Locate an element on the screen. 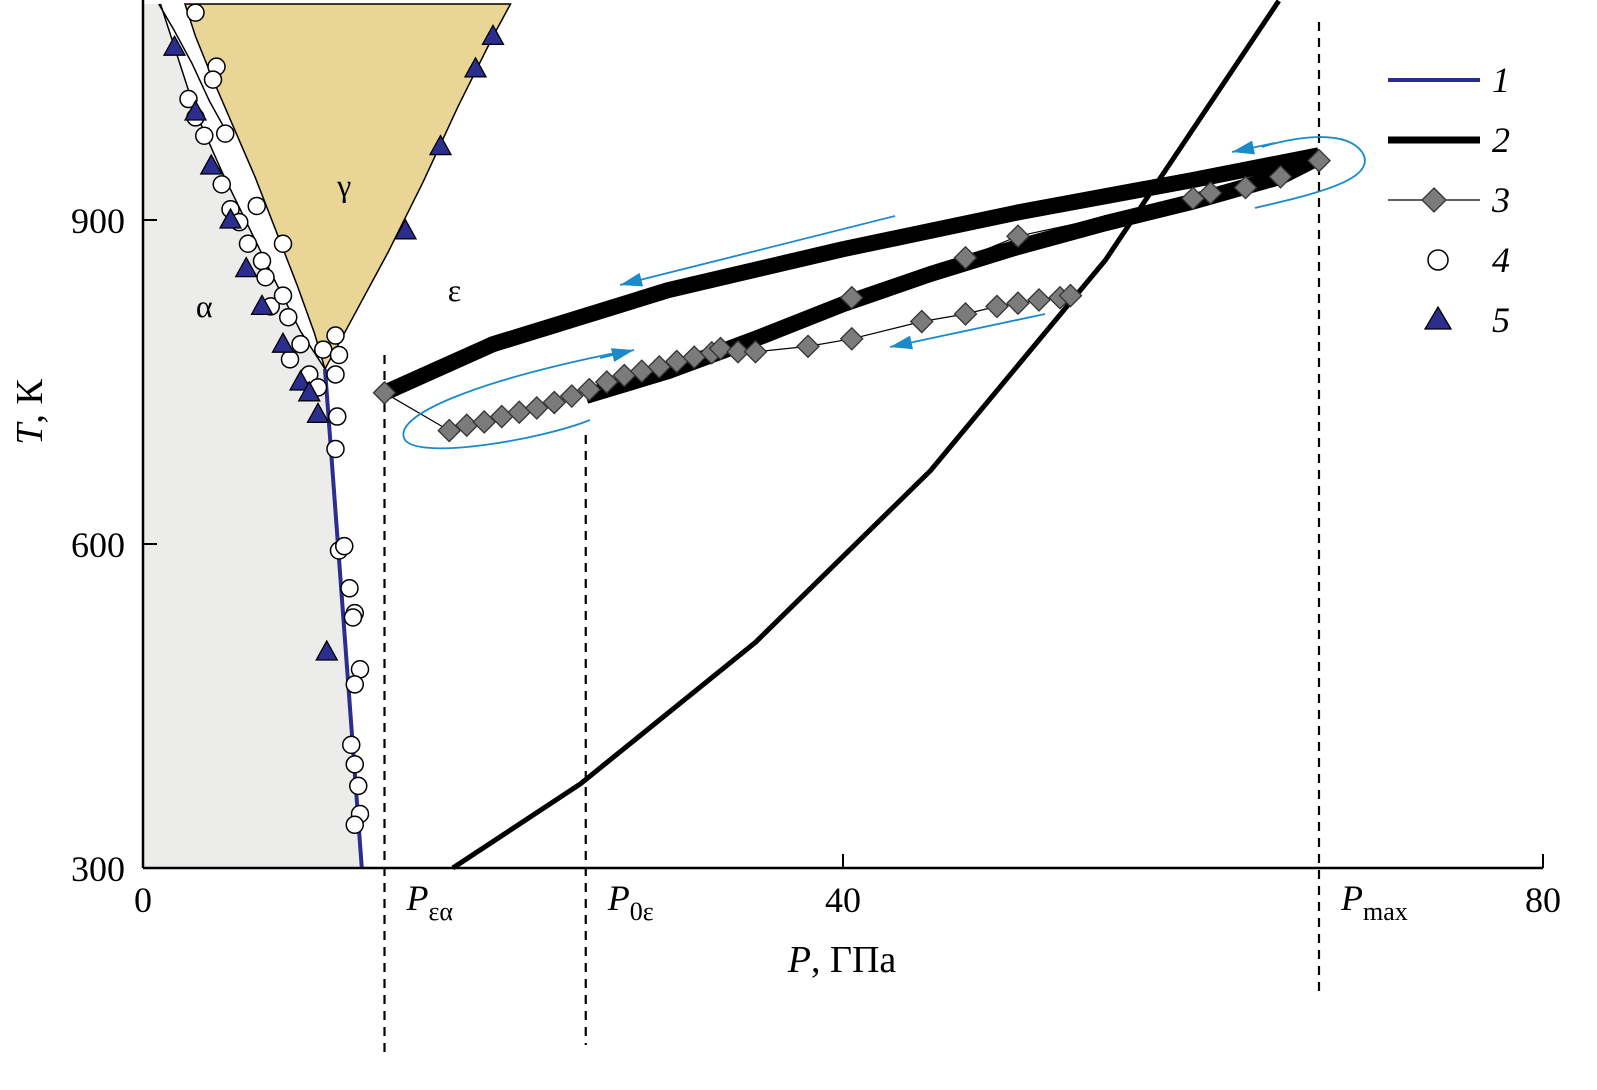  alpha-boundary-lines is located at coordinates (242, 186).